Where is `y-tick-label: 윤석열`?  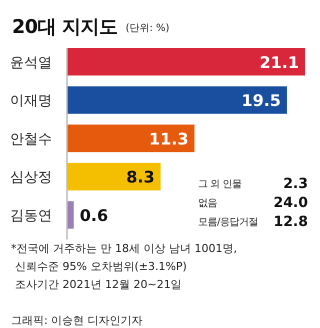 y-tick-label: 윤석열 is located at coordinates (31, 62).